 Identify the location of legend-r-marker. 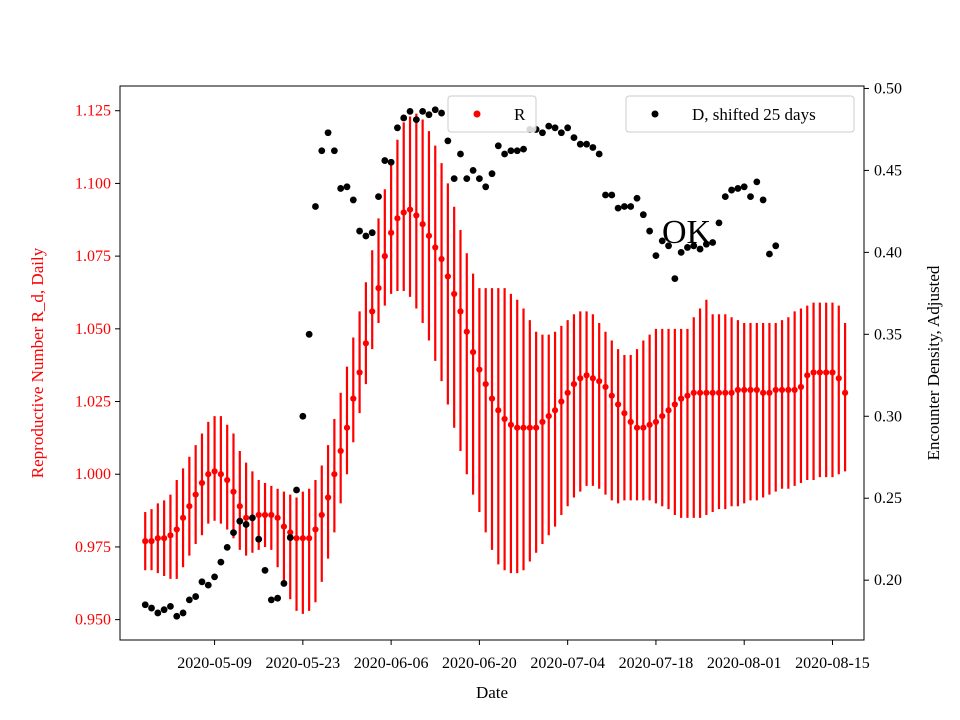
(477, 114).